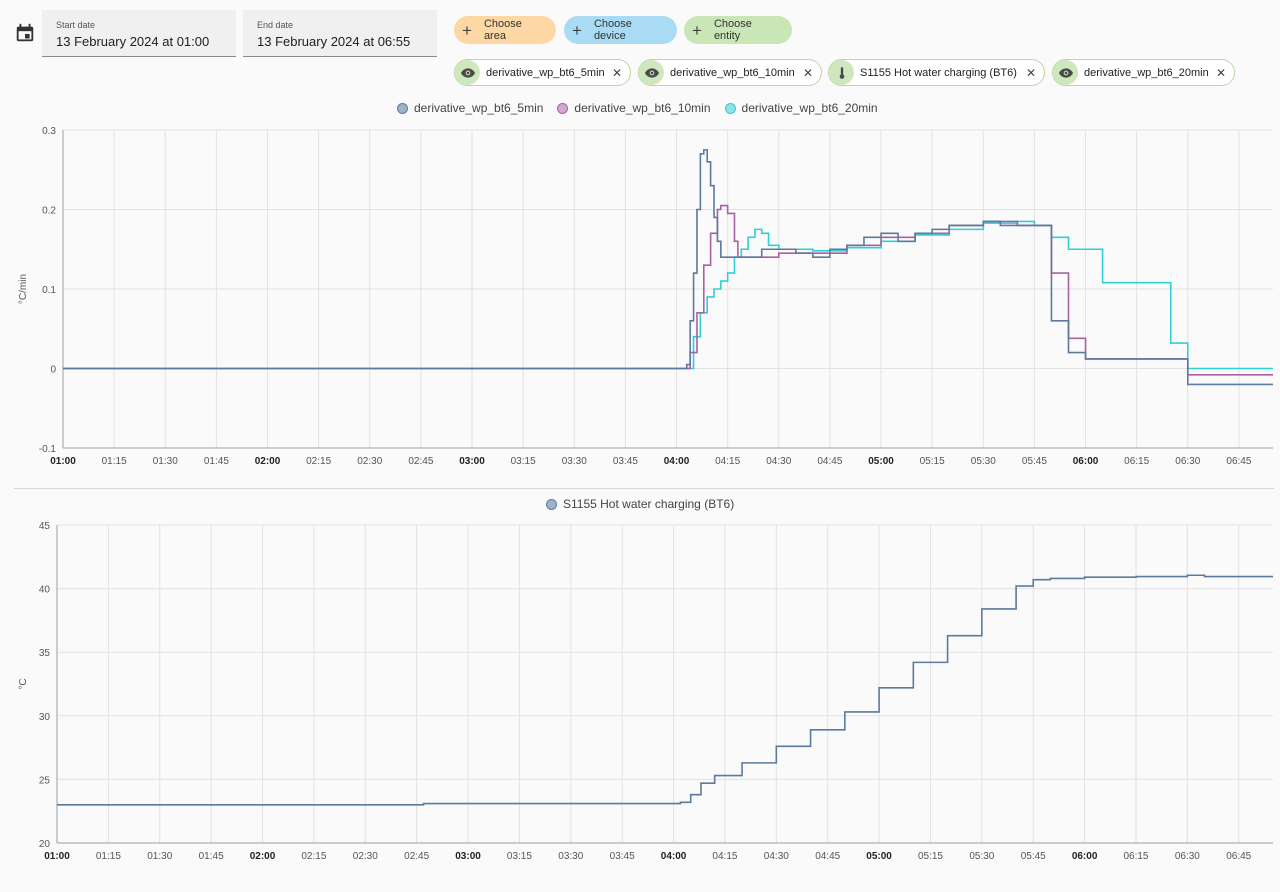 The image size is (1280, 892). Describe the element at coordinates (23, 289) in the screenshot. I see `y-axis-label: °C/min` at that location.